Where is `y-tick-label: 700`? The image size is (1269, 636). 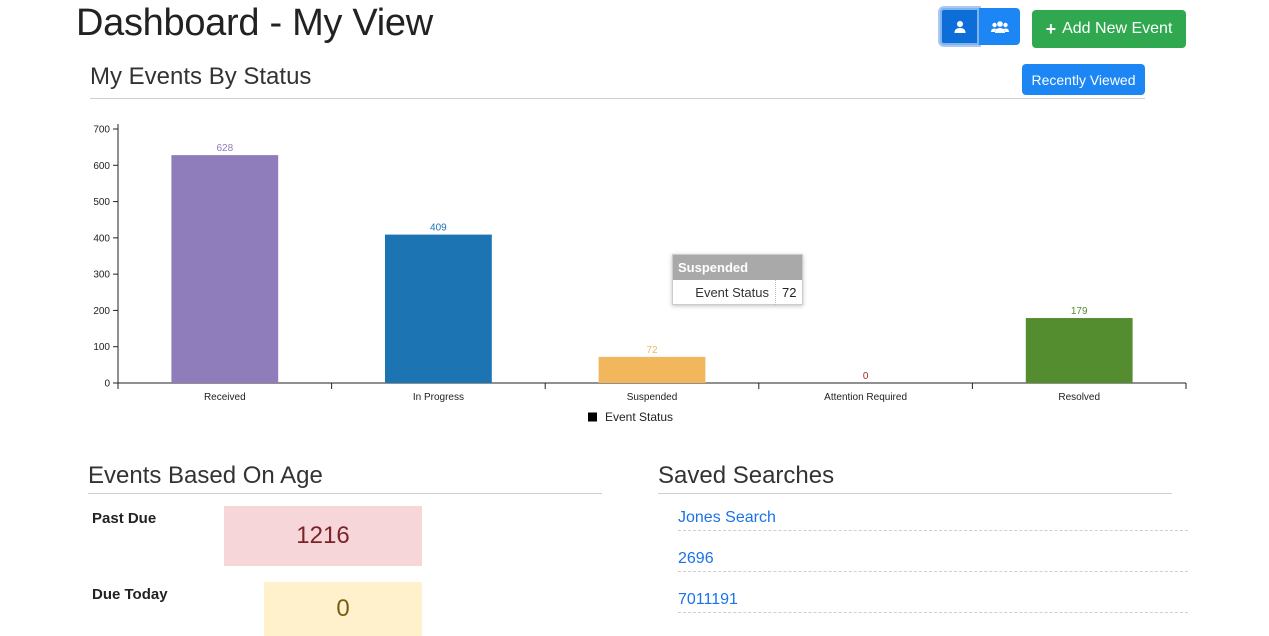
y-tick-label: 700 is located at coordinates (101, 130).